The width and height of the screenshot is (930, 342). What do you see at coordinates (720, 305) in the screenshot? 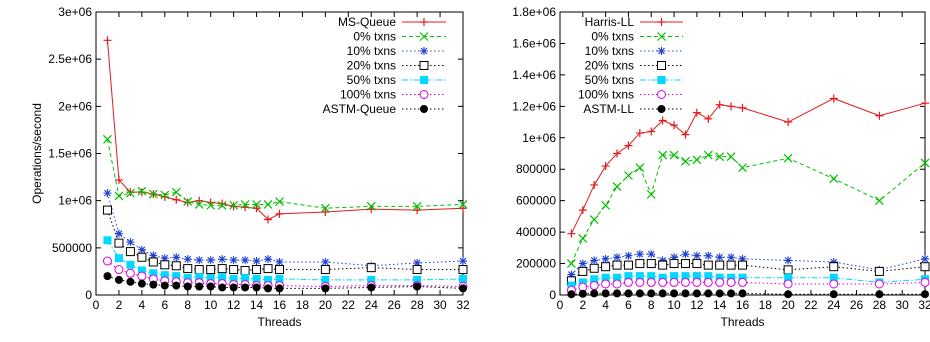
I see `x-tick-label: 14` at bounding box center [720, 305].